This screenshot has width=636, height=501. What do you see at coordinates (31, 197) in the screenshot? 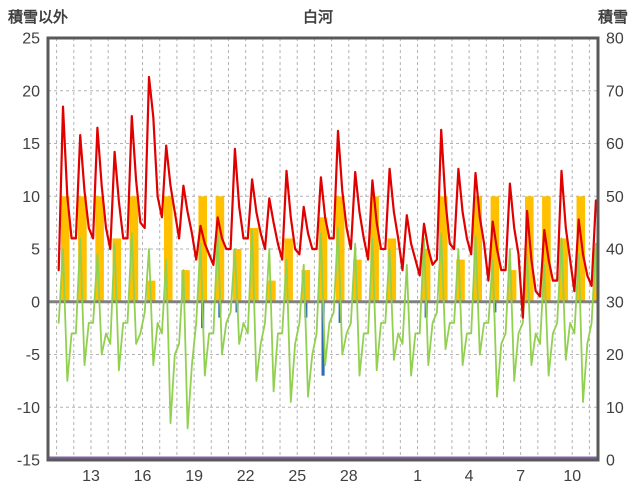
I see `left-tick-label: 10` at bounding box center [31, 197].